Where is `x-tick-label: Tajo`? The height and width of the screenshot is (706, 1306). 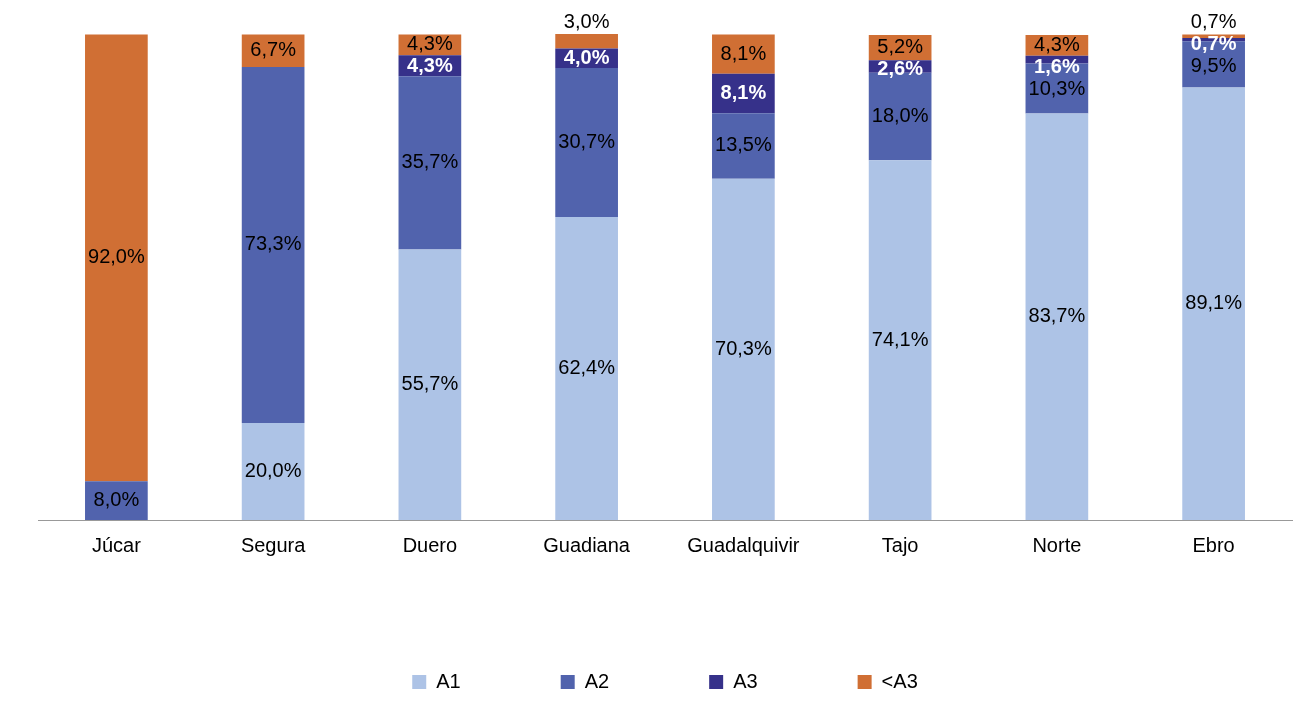
x-tick-label: Tajo is located at coordinates (900, 544).